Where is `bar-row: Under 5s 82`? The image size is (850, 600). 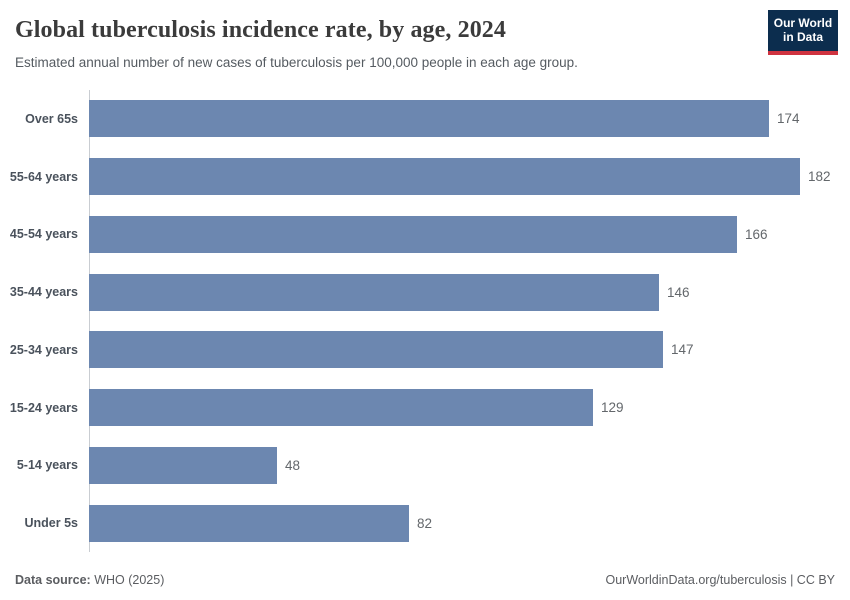 bar-row: Under 5s 82 is located at coordinates (425, 523).